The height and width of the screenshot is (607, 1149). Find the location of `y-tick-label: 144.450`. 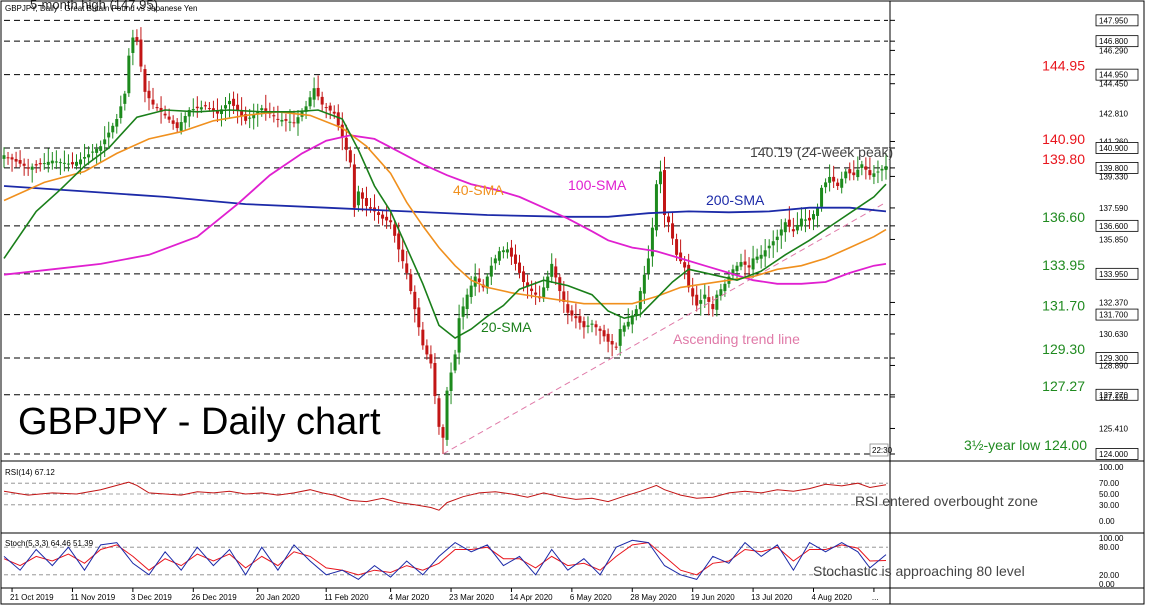

y-tick-label: 144.450 is located at coordinates (1113, 84).